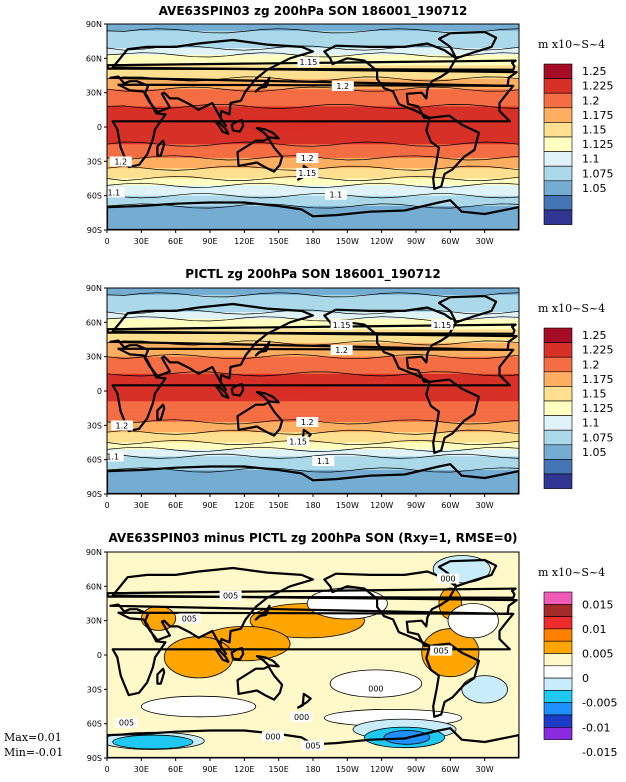 The height and width of the screenshot is (782, 626). What do you see at coordinates (416, 505) in the screenshot?
I see `x-tick-label: 90W` at bounding box center [416, 505].